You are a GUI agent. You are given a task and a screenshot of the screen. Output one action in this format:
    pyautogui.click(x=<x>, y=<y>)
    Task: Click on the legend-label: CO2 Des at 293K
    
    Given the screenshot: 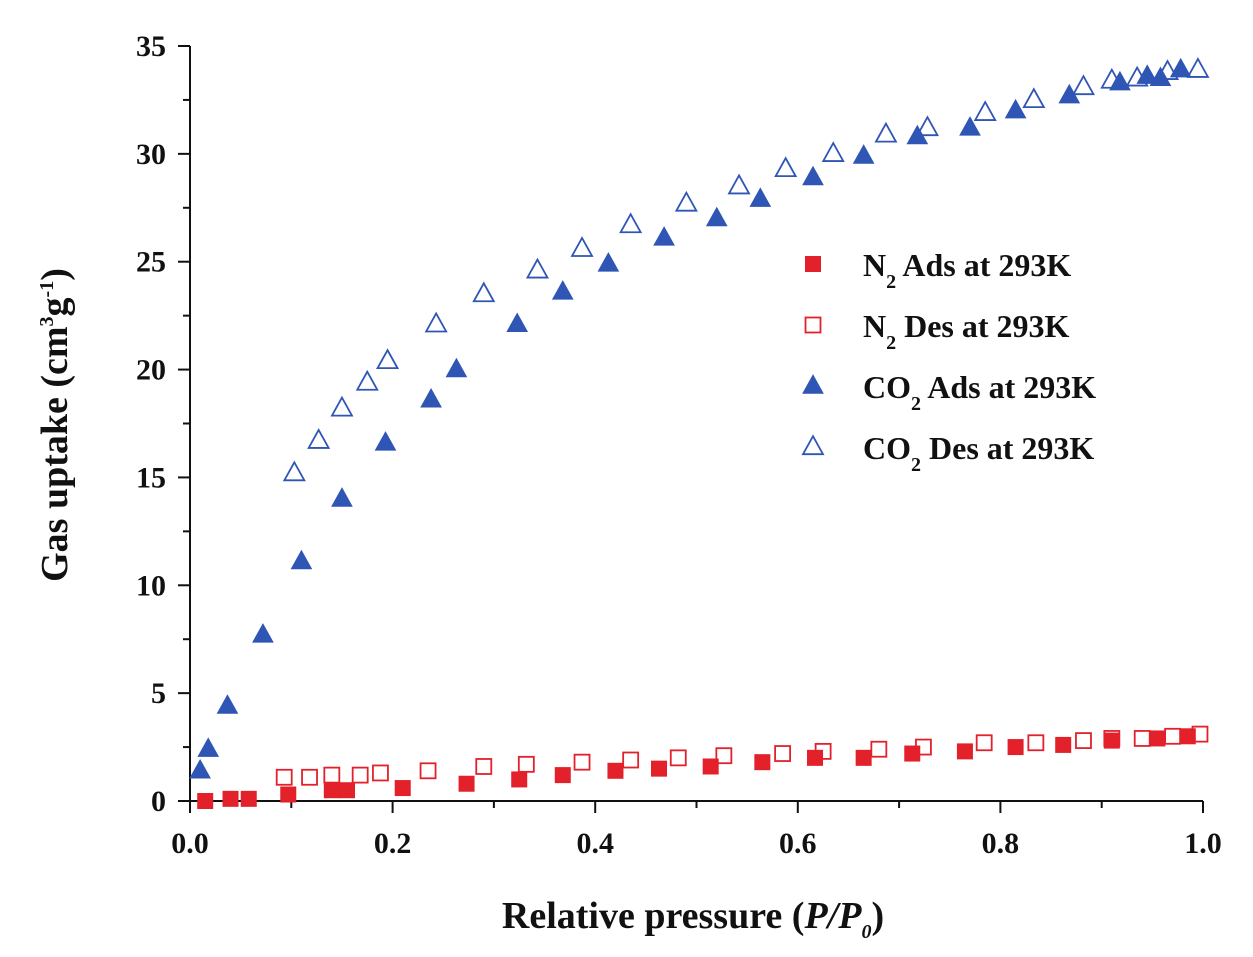 What is the action you would take?
    pyautogui.click(x=978, y=453)
    